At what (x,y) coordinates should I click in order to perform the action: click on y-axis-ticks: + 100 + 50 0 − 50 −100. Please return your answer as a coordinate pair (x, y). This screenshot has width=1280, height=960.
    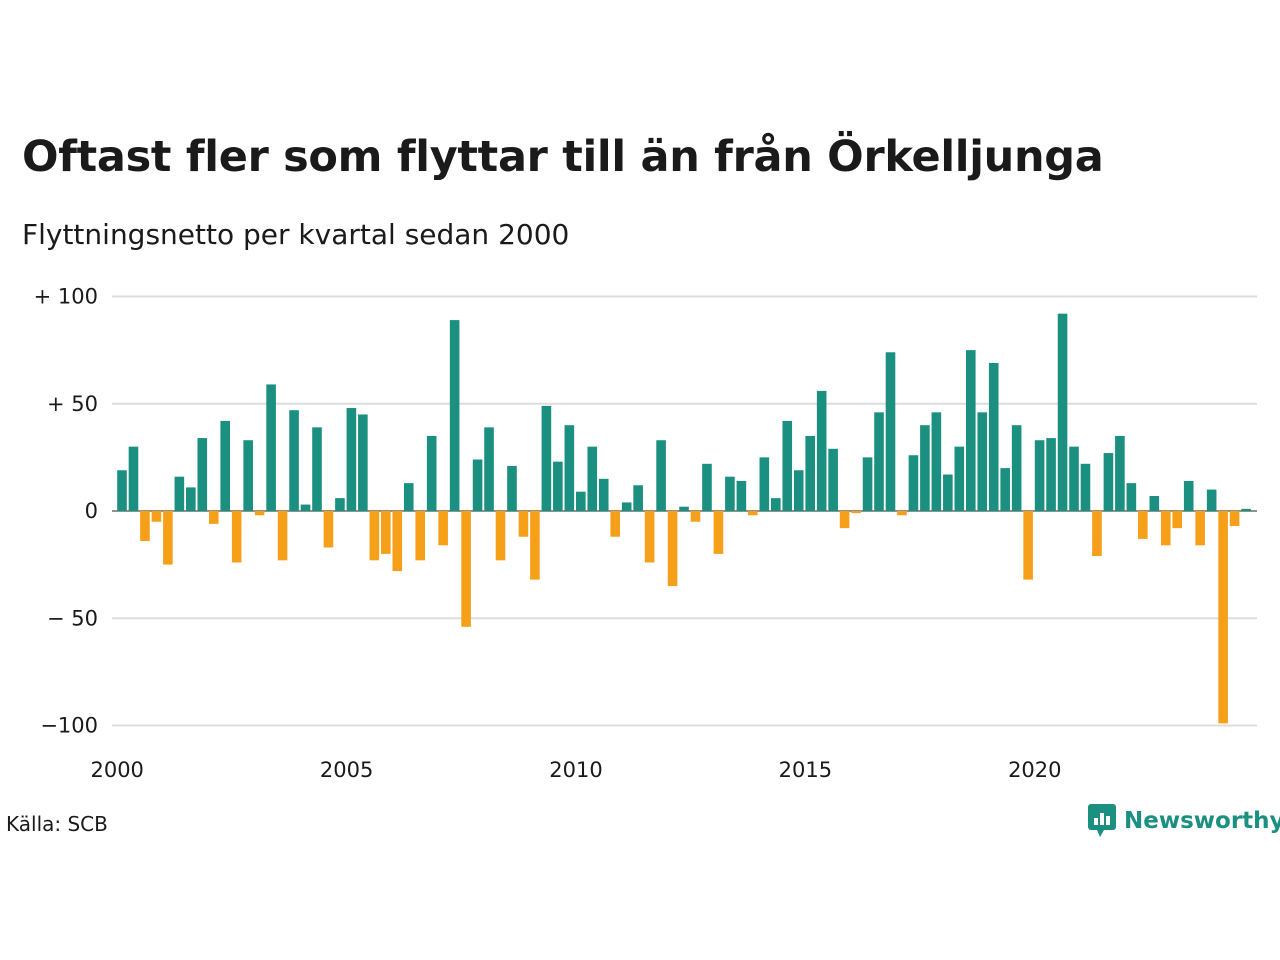
    Looking at the image, I should click on (66, 511).